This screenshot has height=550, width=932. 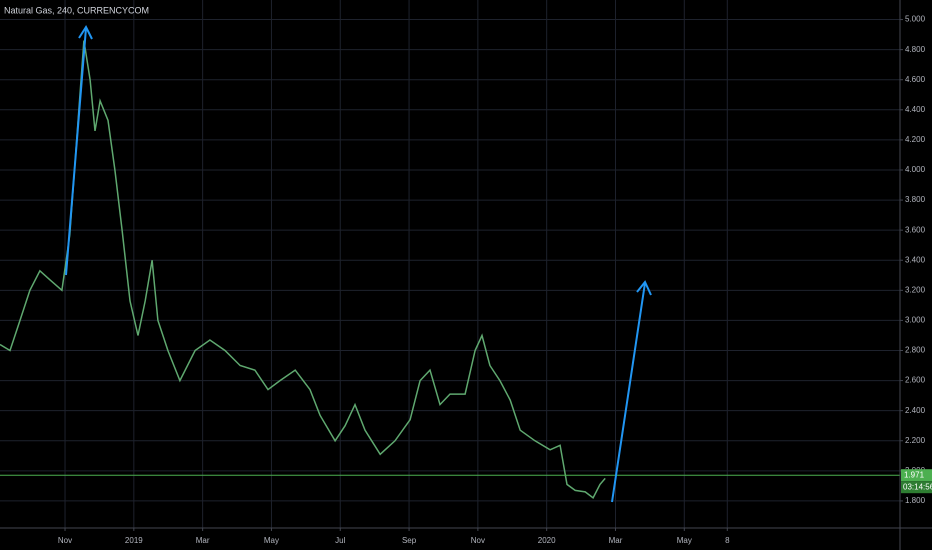 What do you see at coordinates (915, 350) in the screenshot?
I see `y-tick-label: 2.800` at bounding box center [915, 350].